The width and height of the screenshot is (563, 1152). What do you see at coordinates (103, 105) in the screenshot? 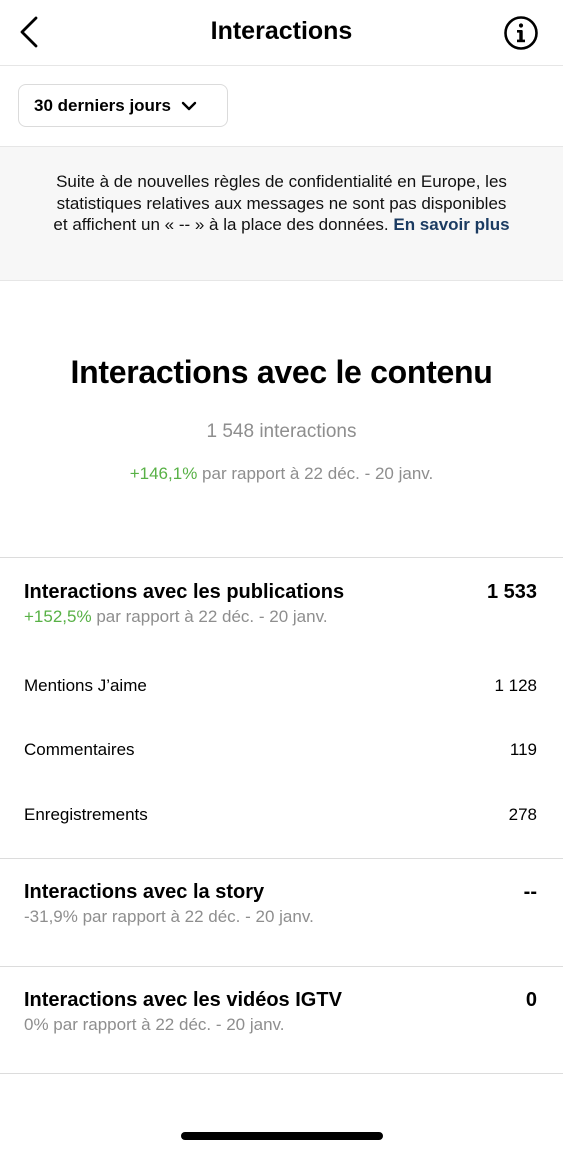
I see `date-range-label: 30 derniers jours` at bounding box center [103, 105].